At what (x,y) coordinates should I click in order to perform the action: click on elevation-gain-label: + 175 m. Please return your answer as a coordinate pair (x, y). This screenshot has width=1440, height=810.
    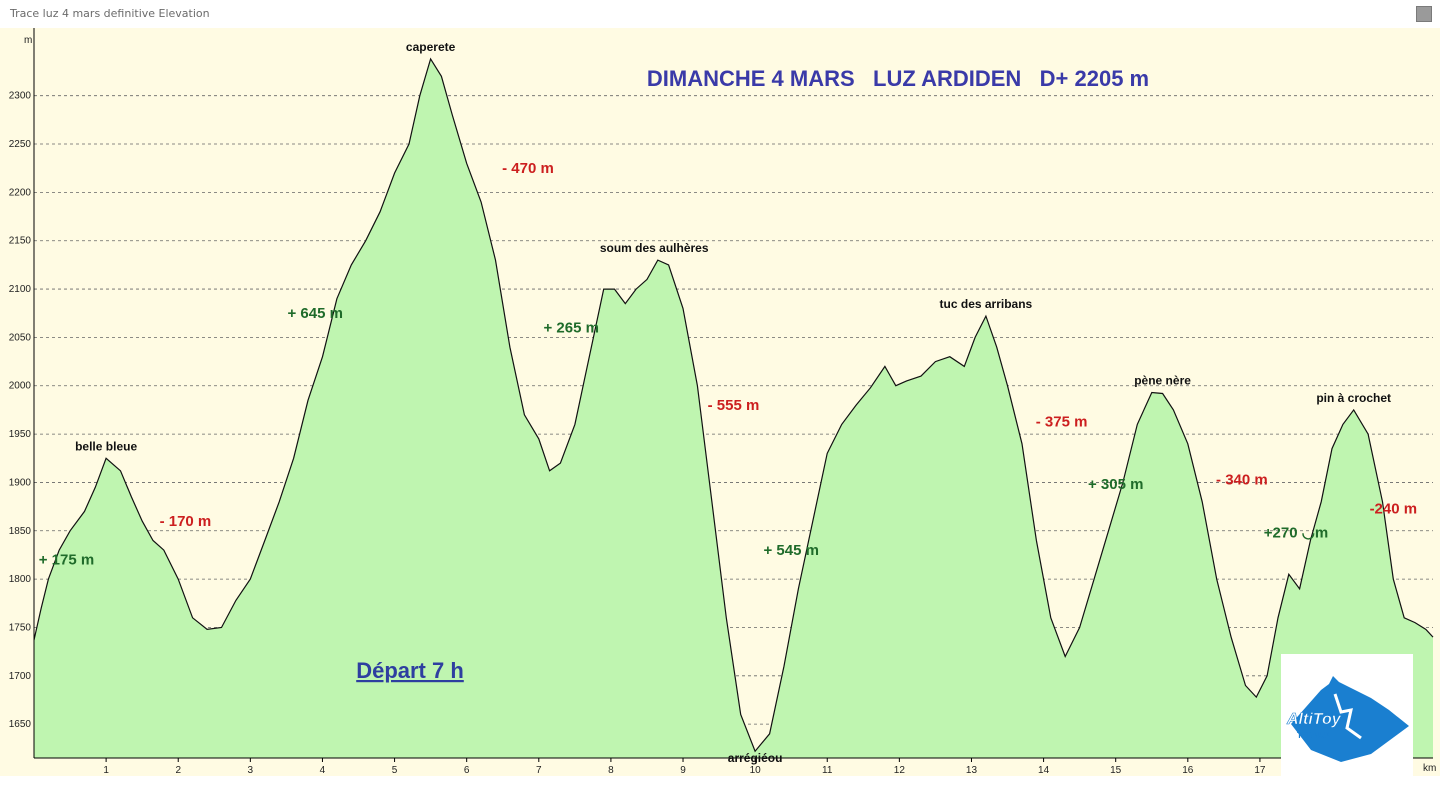
    Looking at the image, I should click on (66, 560).